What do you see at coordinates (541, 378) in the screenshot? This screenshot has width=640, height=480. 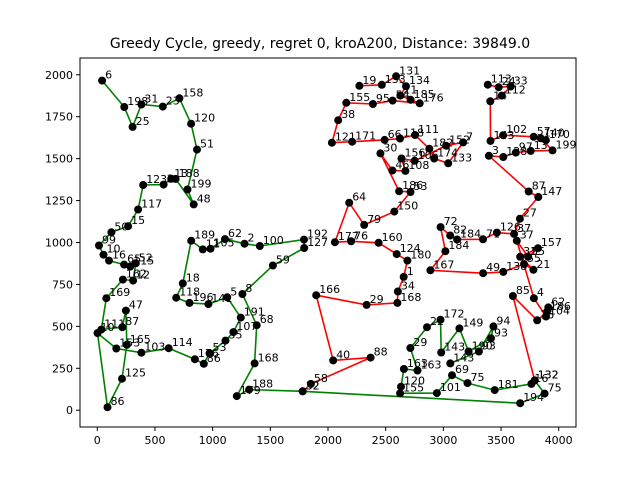 I see `point-label: 16` at bounding box center [541, 378].